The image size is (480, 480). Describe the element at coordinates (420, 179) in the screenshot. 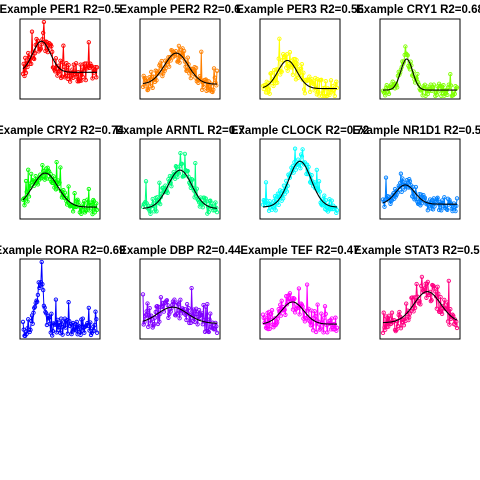

I see `plot-frame-nr1d1` at that location.